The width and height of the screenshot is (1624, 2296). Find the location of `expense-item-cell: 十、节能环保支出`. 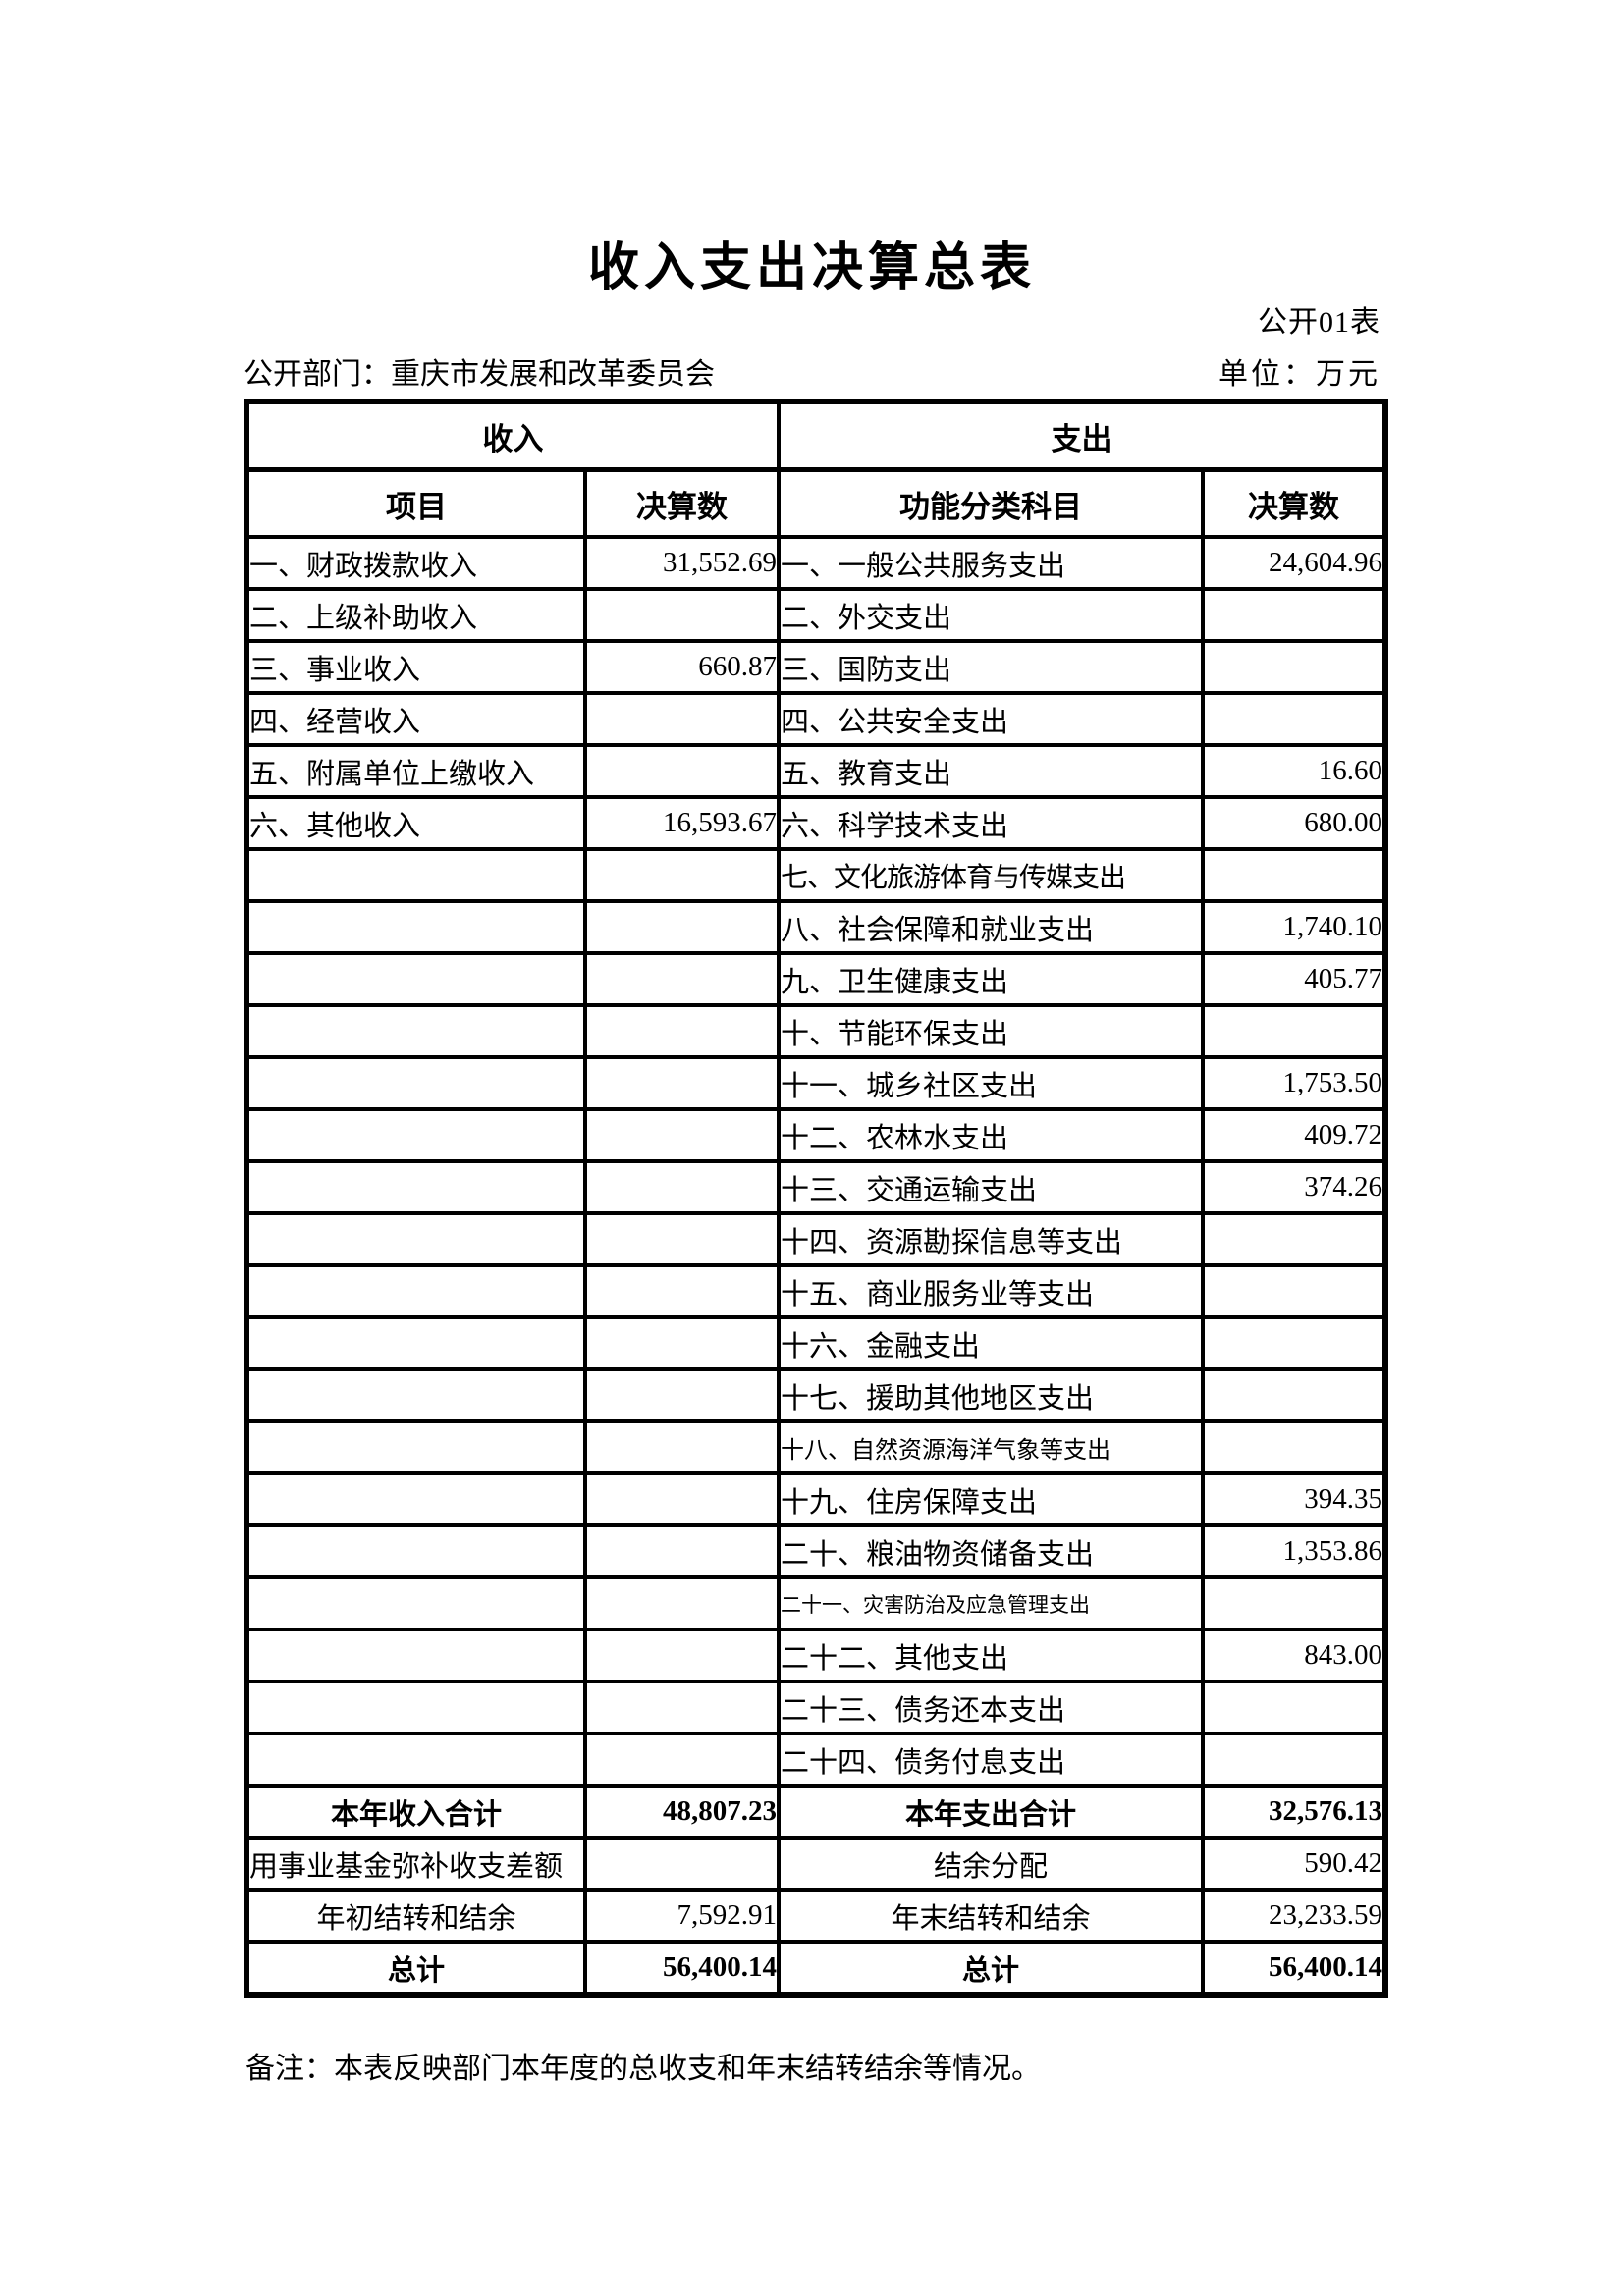

expense-item-cell: 十、节能环保支出 is located at coordinates (991, 1031).